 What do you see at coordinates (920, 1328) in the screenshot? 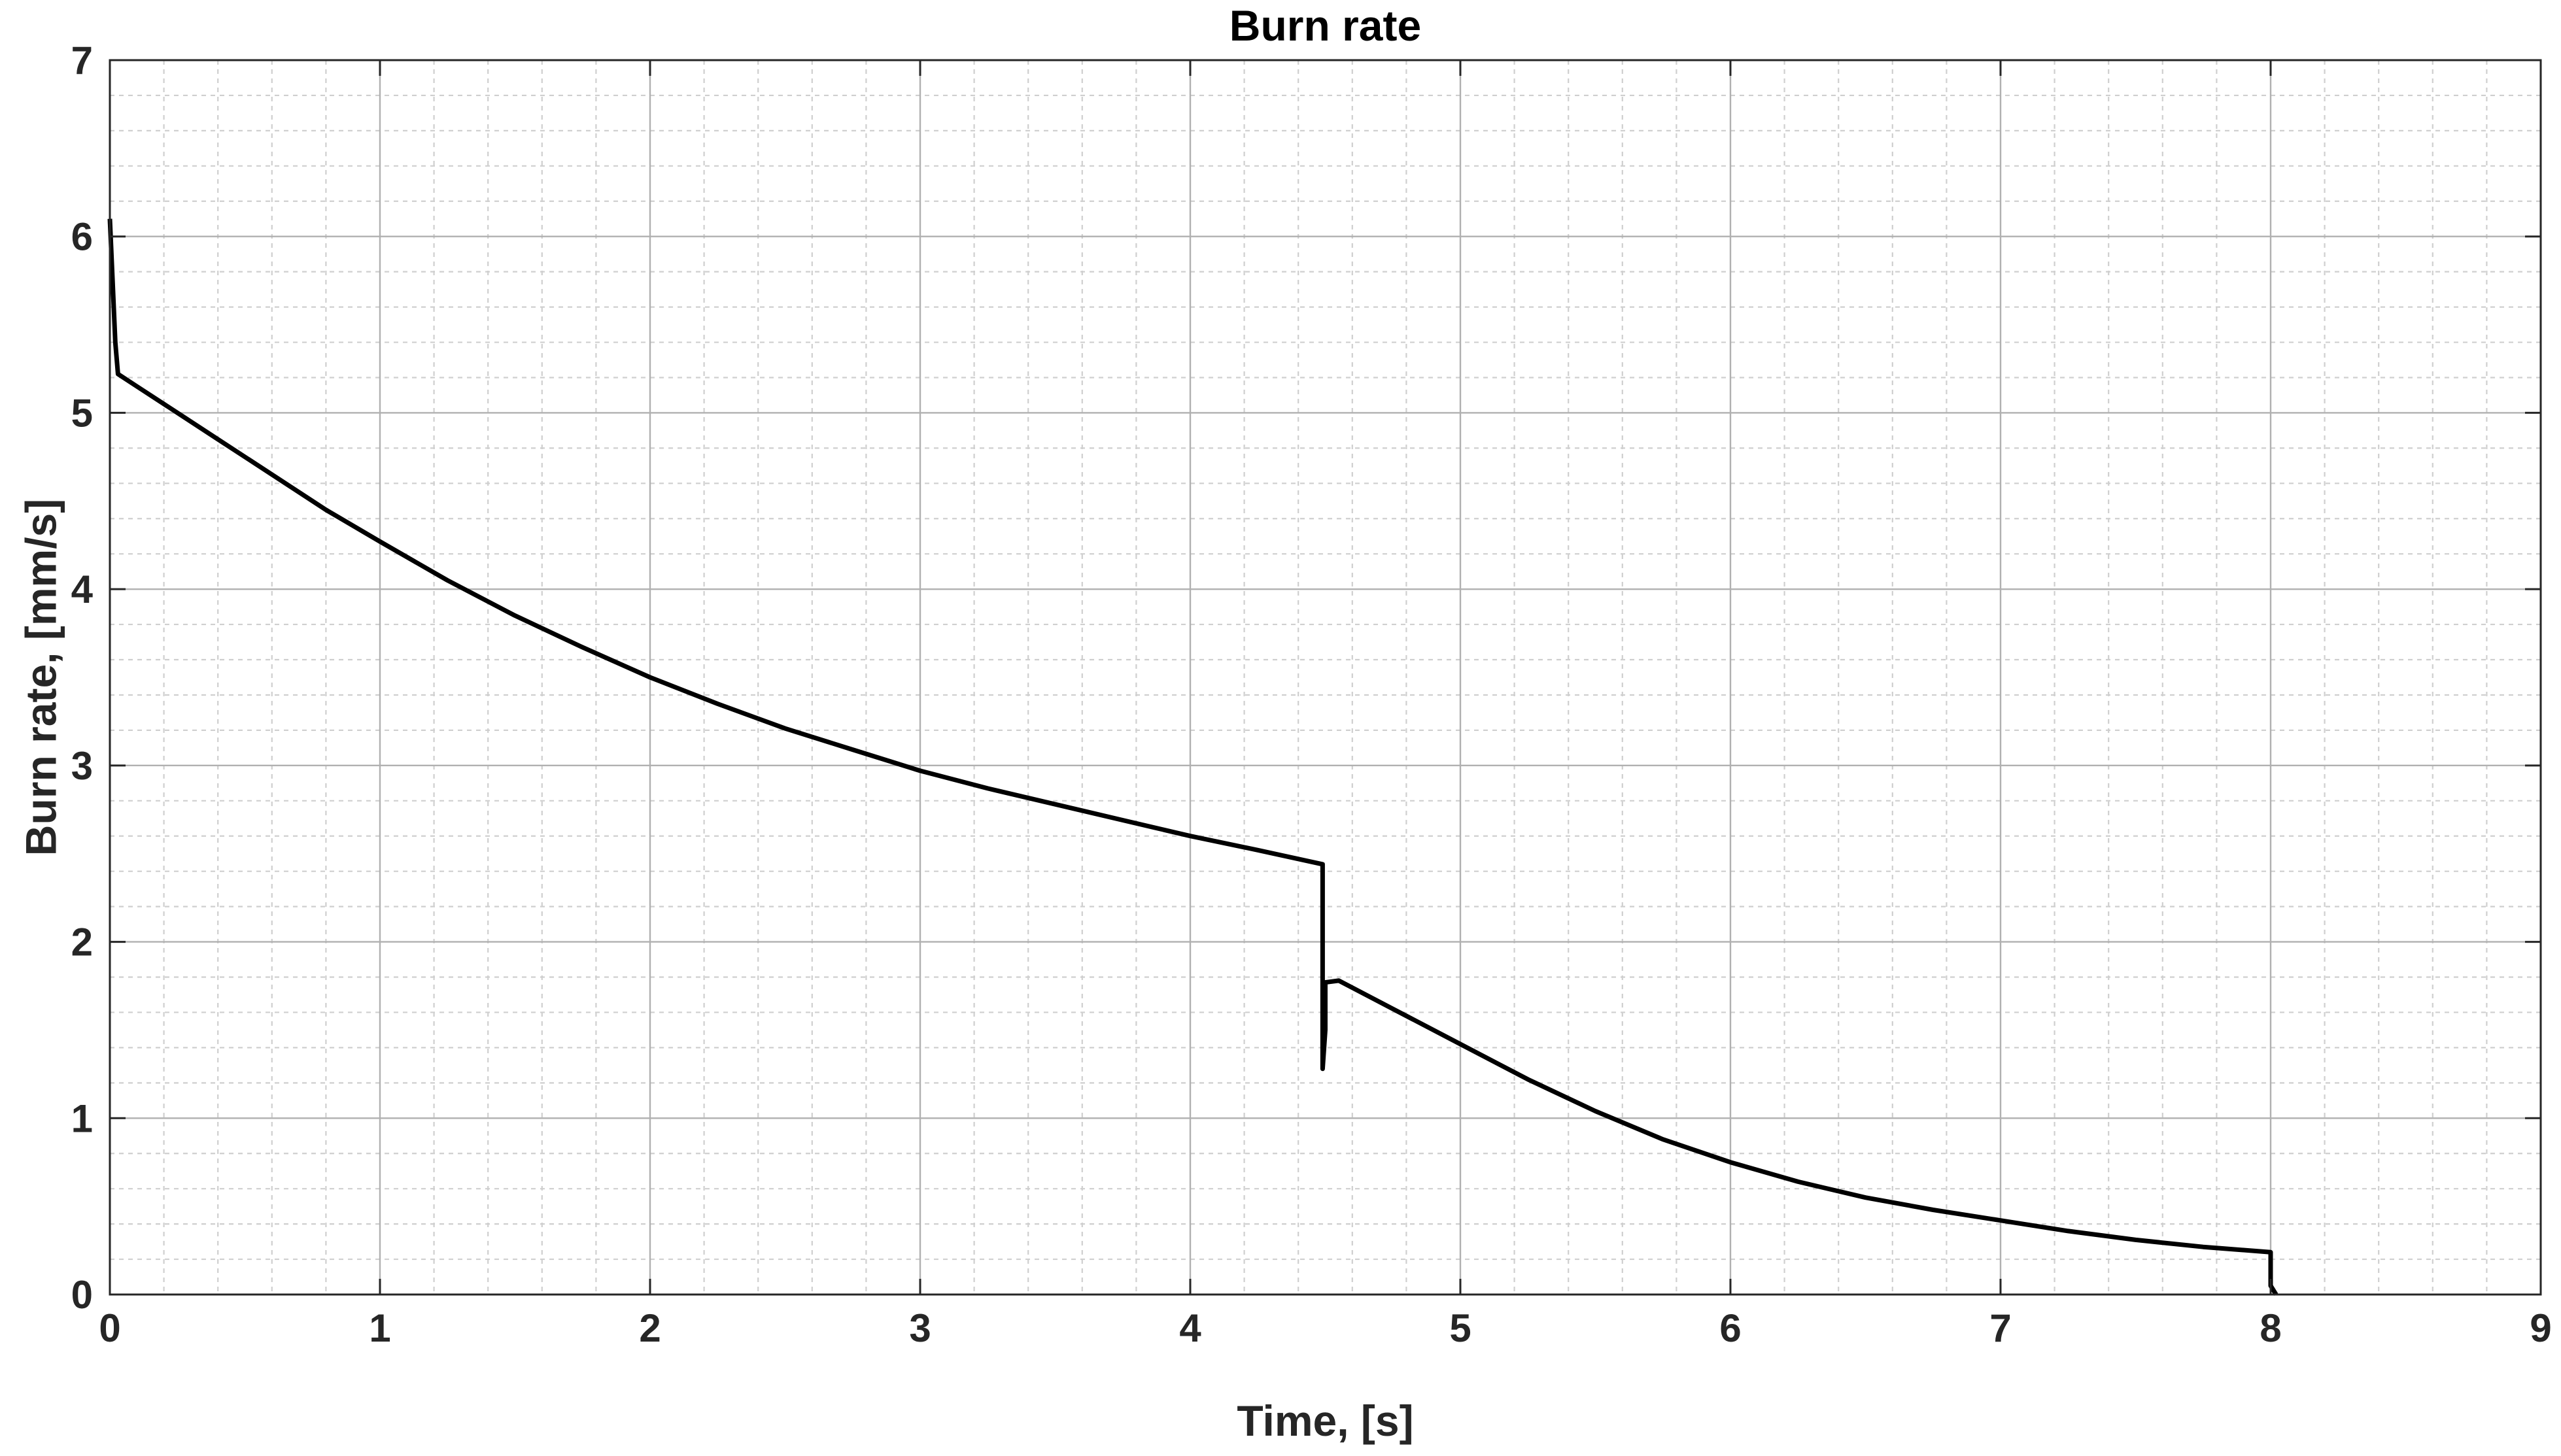
I see `x-tick-label: 3` at bounding box center [920, 1328].